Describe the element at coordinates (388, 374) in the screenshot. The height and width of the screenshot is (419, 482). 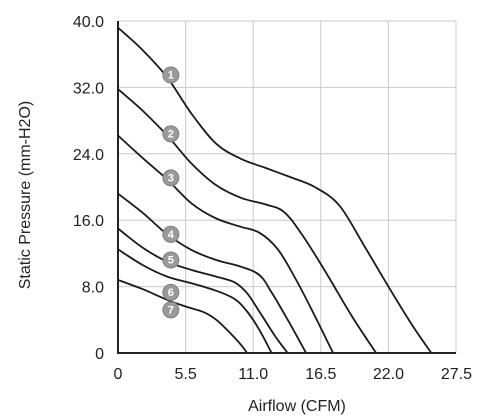
I see `x-tick-label: 22.0` at that location.